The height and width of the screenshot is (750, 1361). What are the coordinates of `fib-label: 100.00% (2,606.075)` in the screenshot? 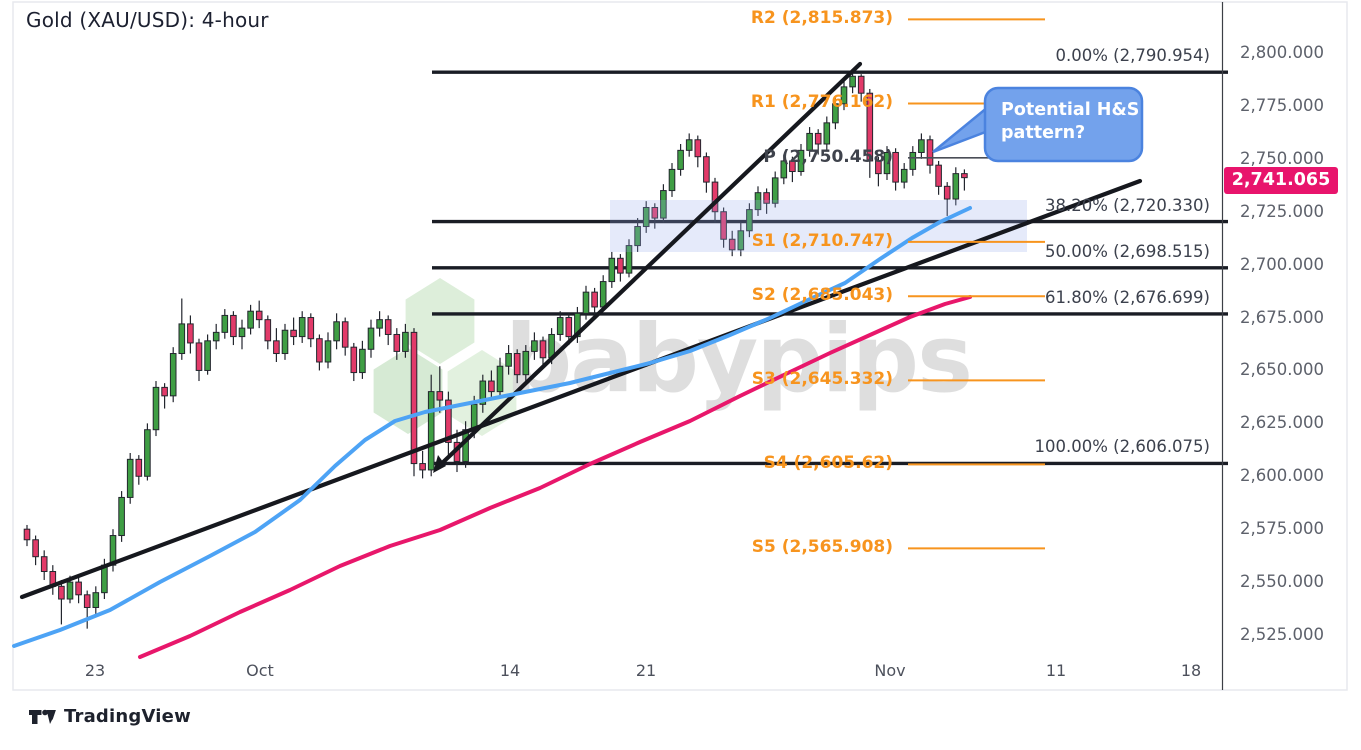 It's located at (1122, 447).